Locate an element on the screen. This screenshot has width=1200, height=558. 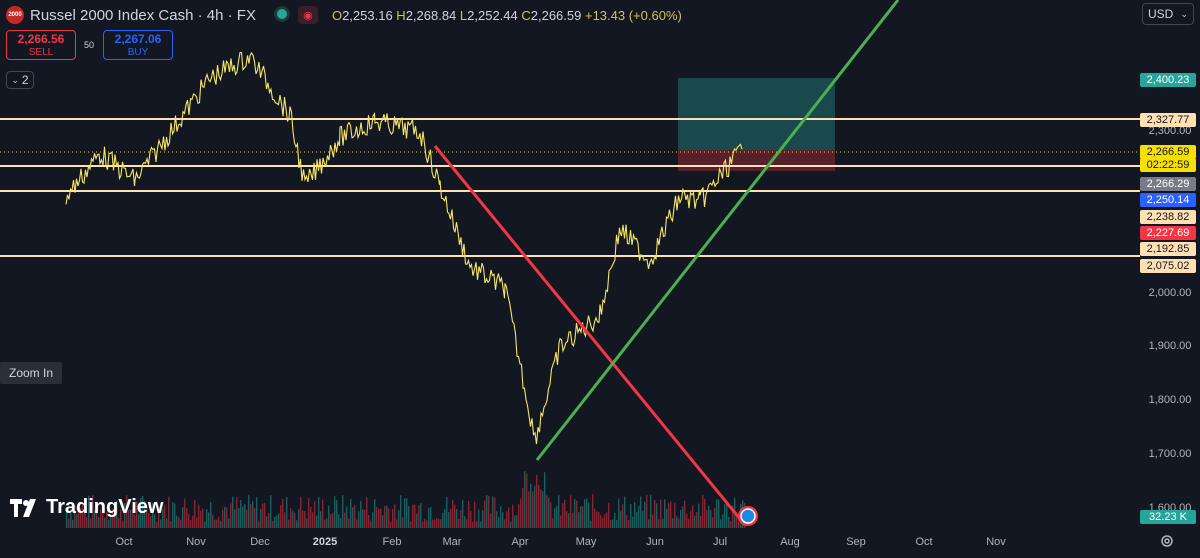
time-tick-label: Apr is located at coordinates (520, 542).